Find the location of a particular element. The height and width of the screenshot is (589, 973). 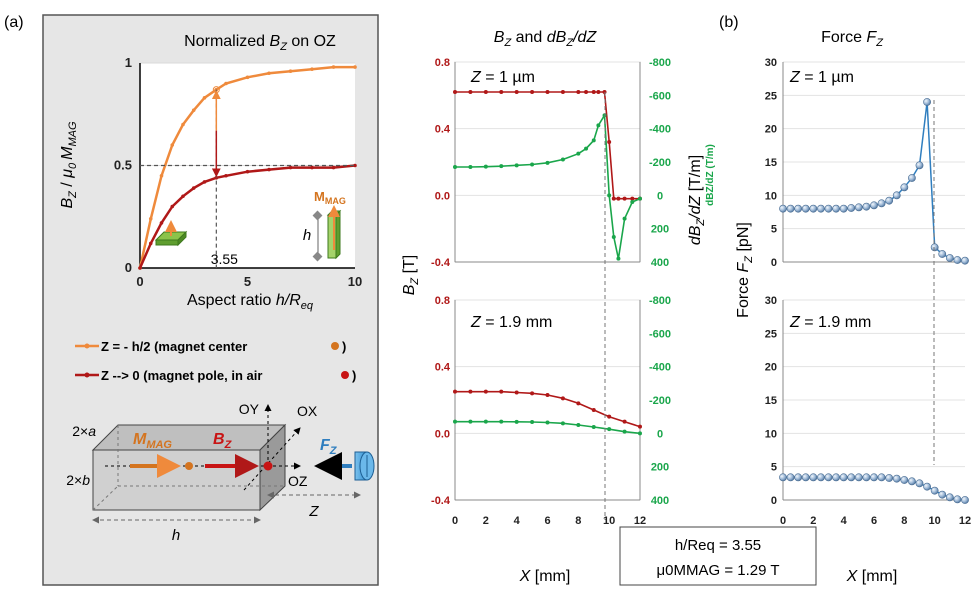

right-xlabel: X [mm] is located at coordinates (872, 576).